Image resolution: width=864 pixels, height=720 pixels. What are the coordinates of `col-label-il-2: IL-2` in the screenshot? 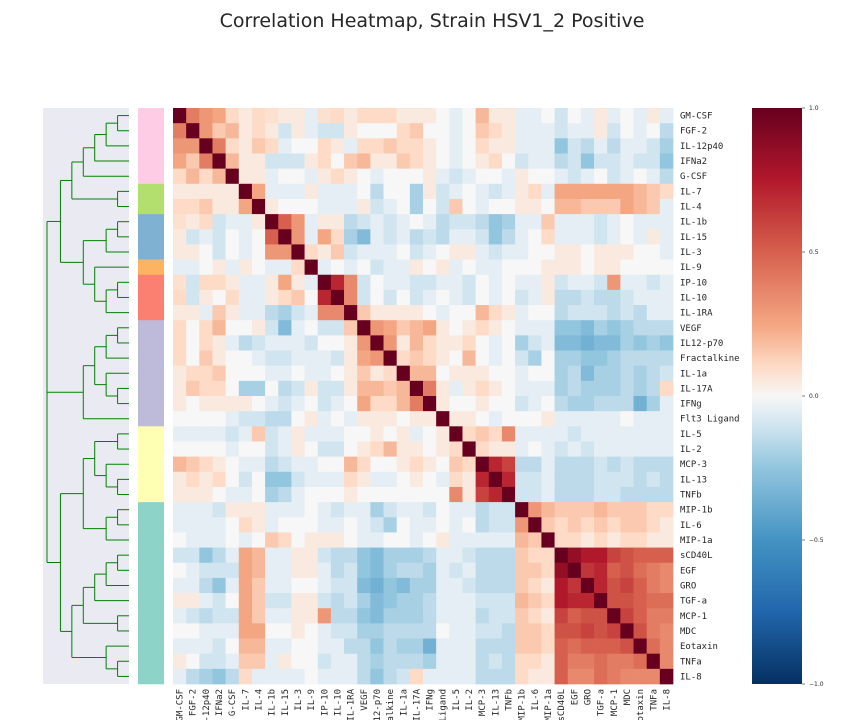 It's located at (470, 700).